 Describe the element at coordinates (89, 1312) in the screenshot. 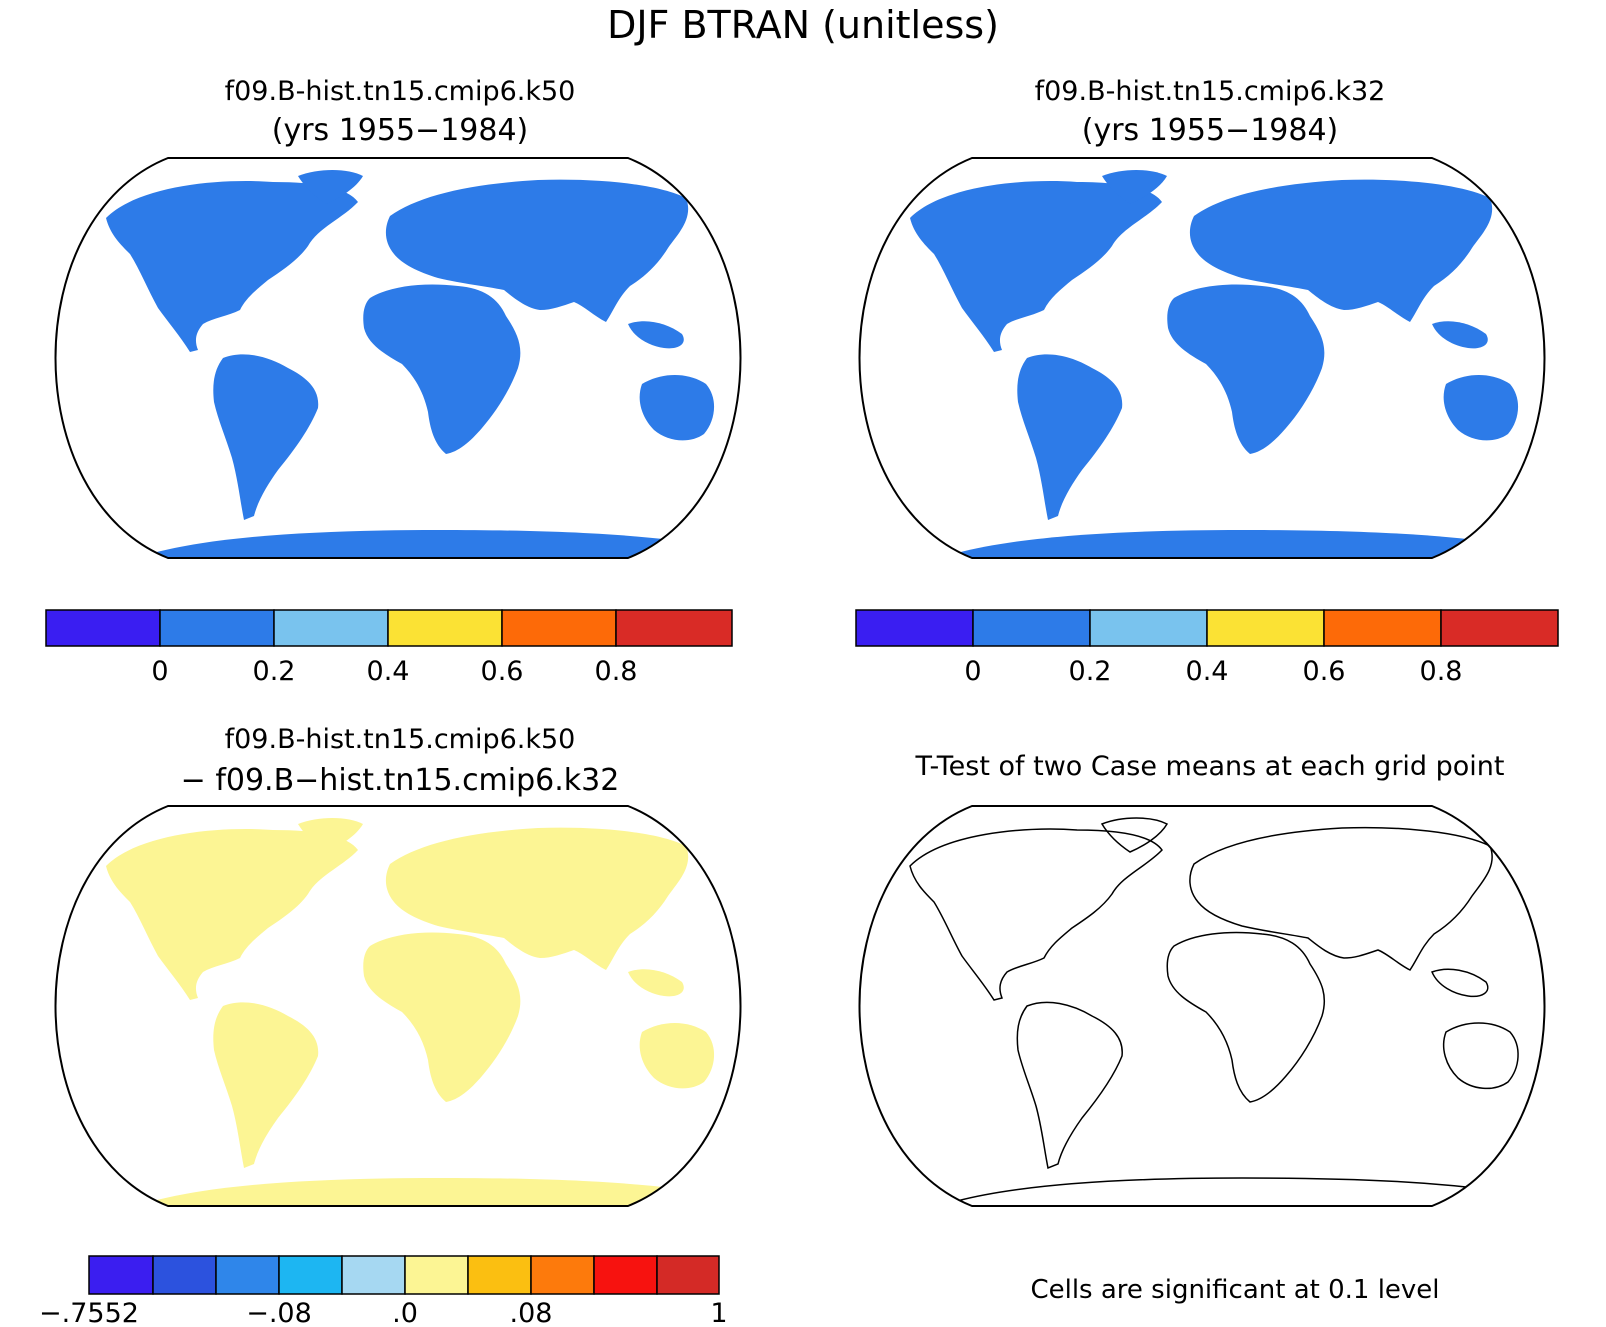

I see `colorbar-label: −.7552` at that location.